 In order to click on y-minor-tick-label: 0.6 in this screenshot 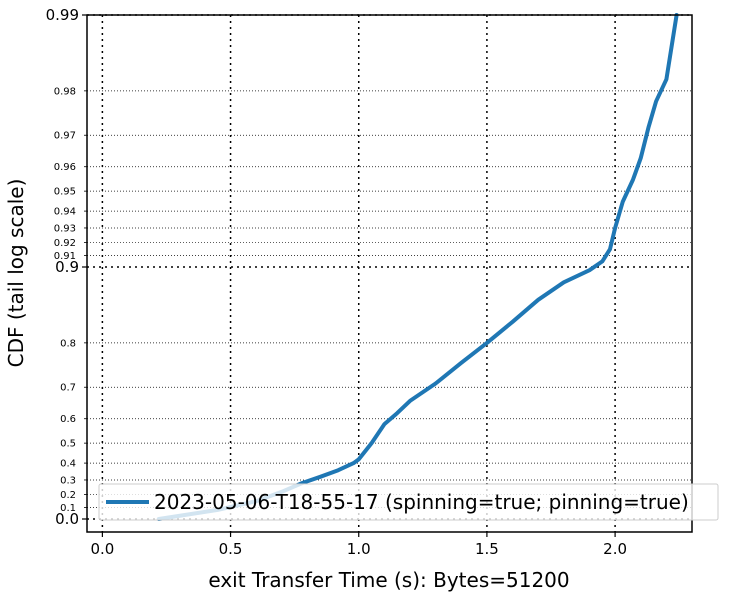, I will do `click(68, 419)`.